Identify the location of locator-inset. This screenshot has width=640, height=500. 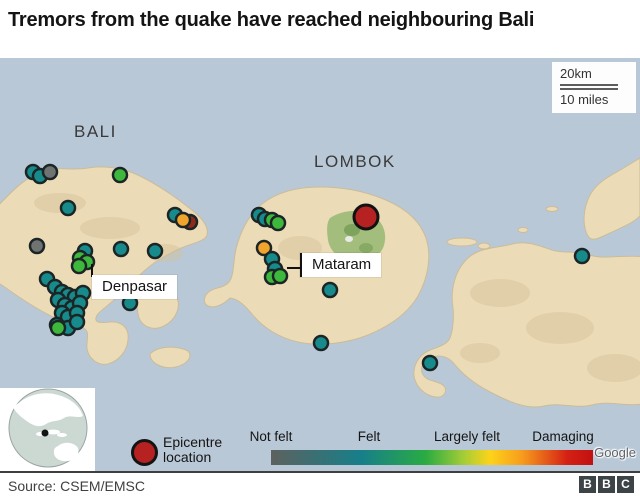
(47, 429).